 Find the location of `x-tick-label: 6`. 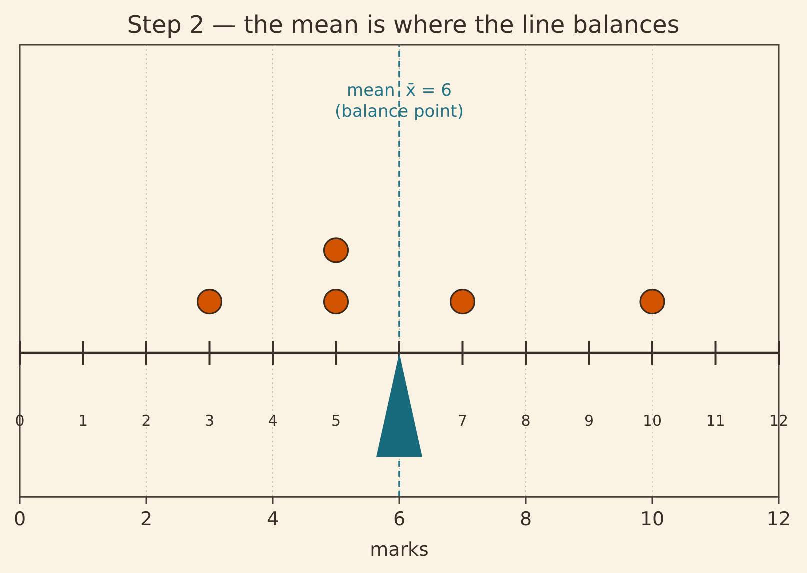

x-tick-label: 6 is located at coordinates (399, 519).